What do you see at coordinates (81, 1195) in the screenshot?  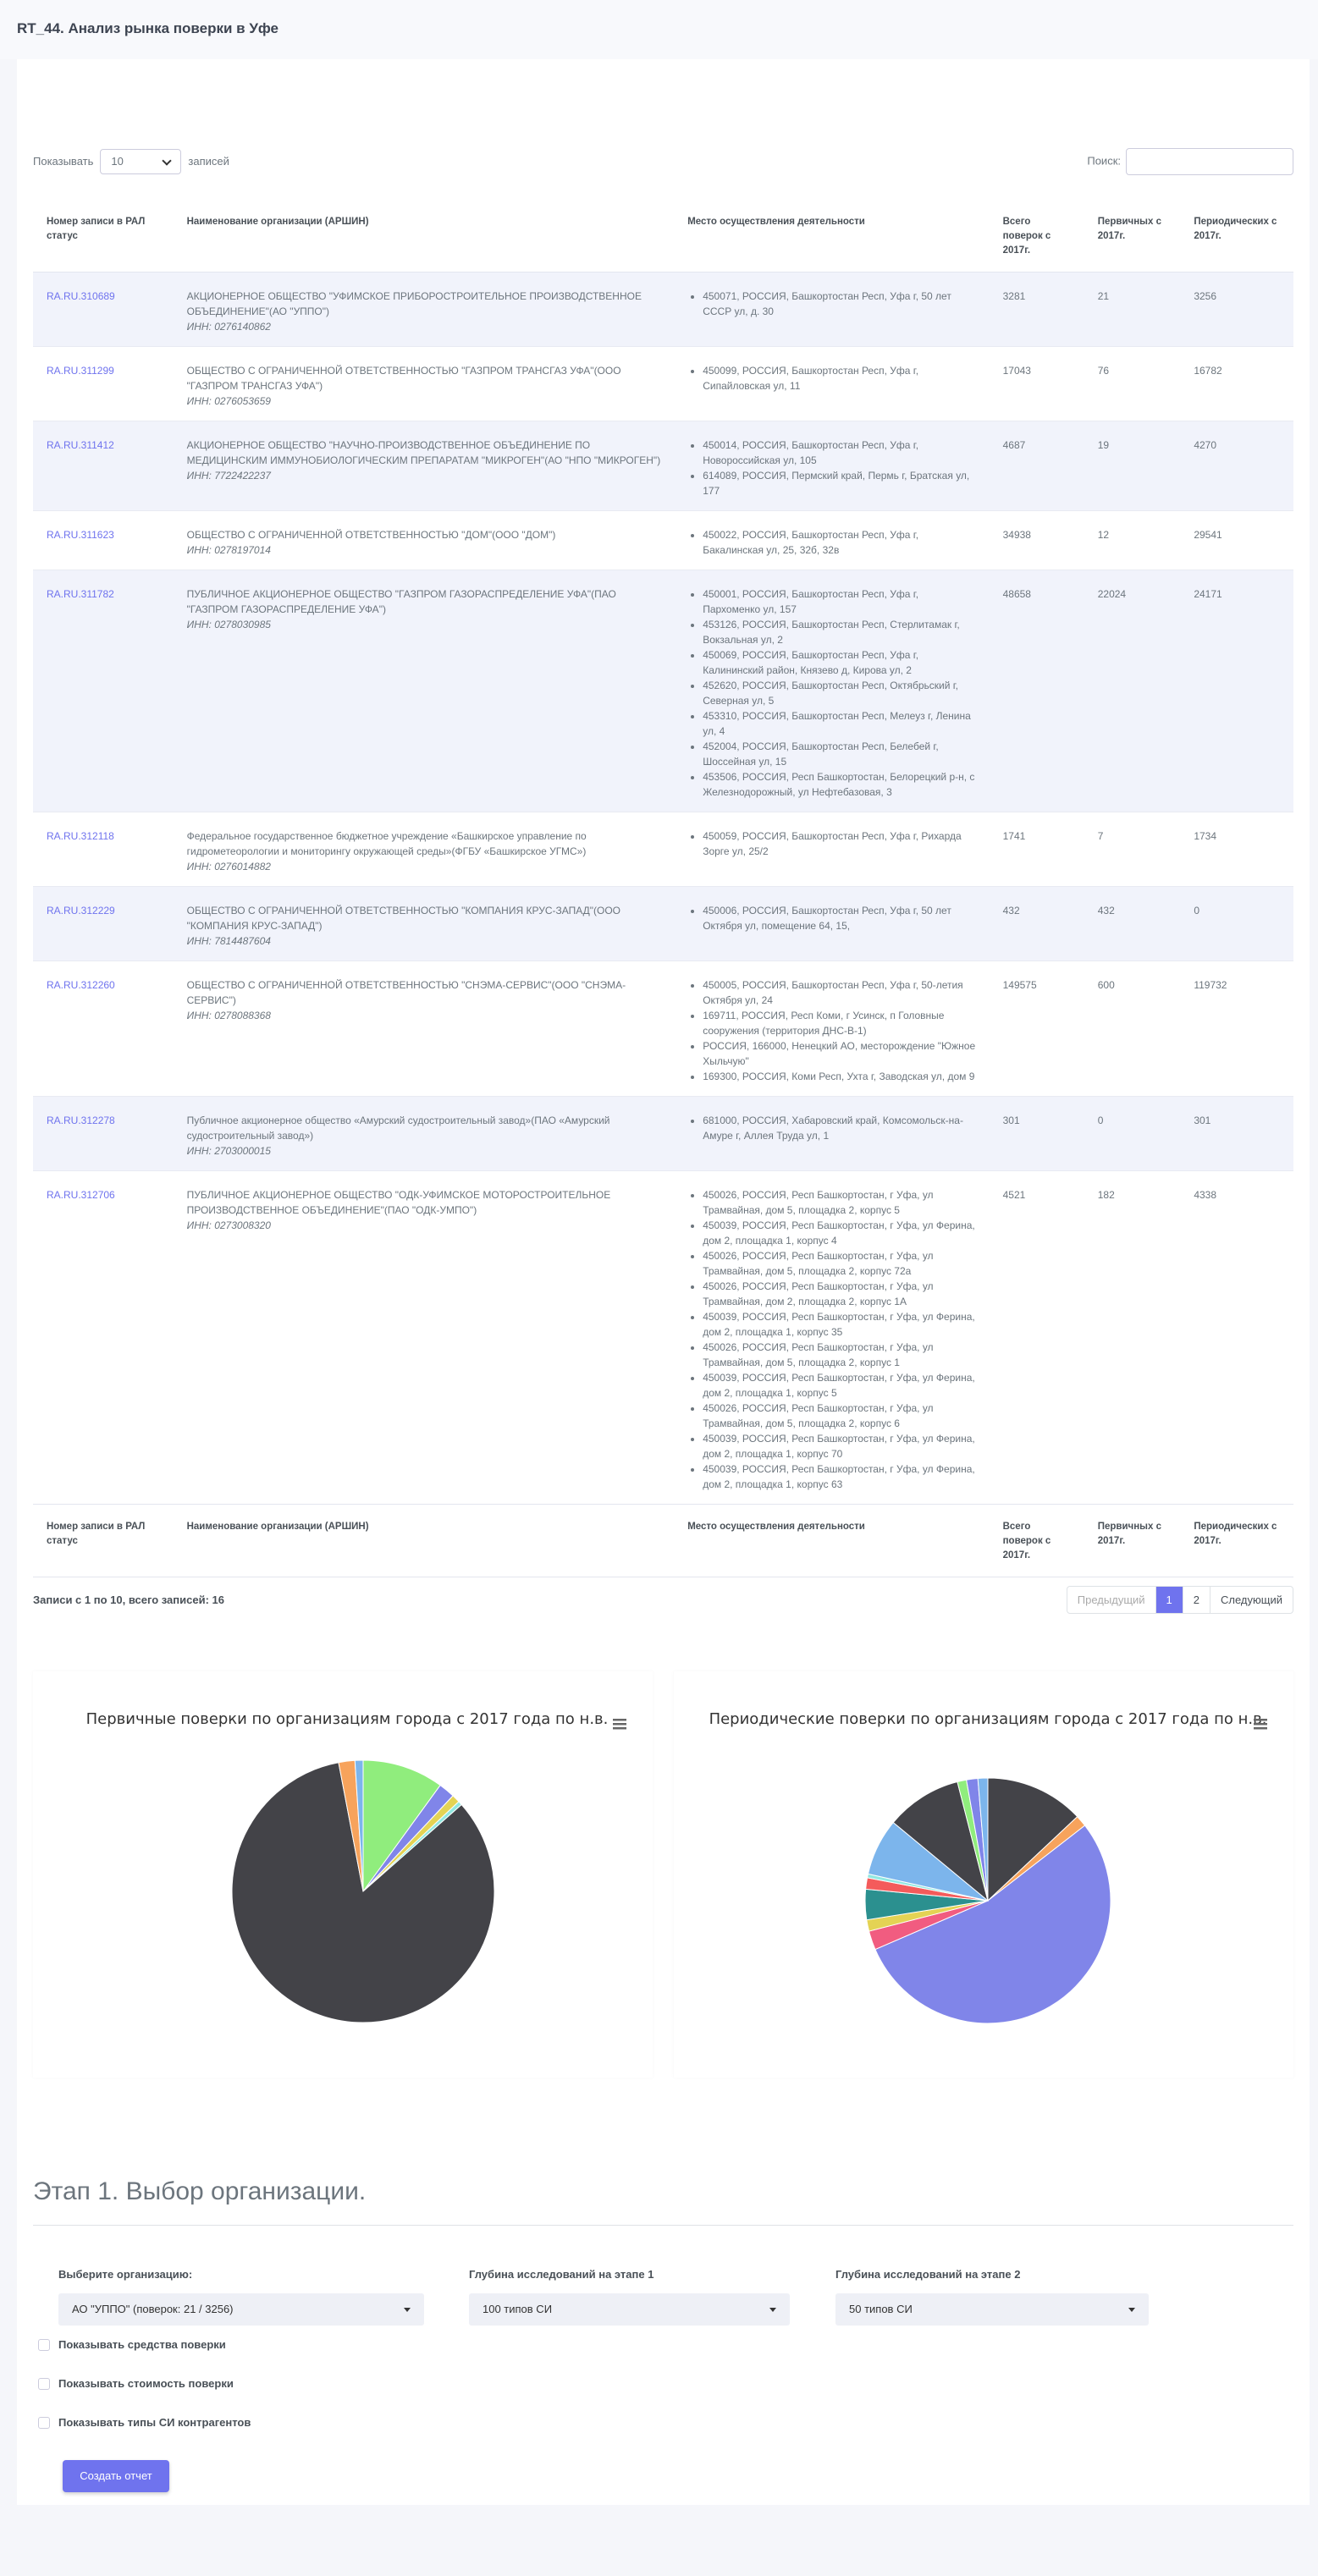 I see `record-link: RA.RU.312706` at bounding box center [81, 1195].